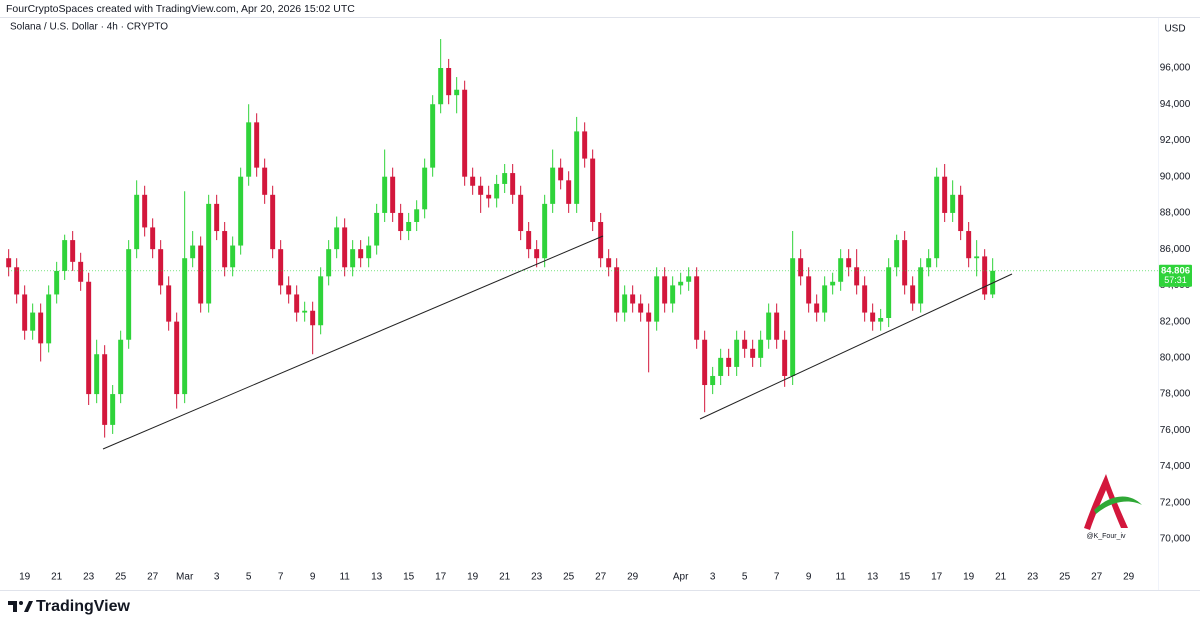 This screenshot has height=627, width=1200. What do you see at coordinates (83, 606) in the screenshot?
I see `brand: TradingView` at bounding box center [83, 606].